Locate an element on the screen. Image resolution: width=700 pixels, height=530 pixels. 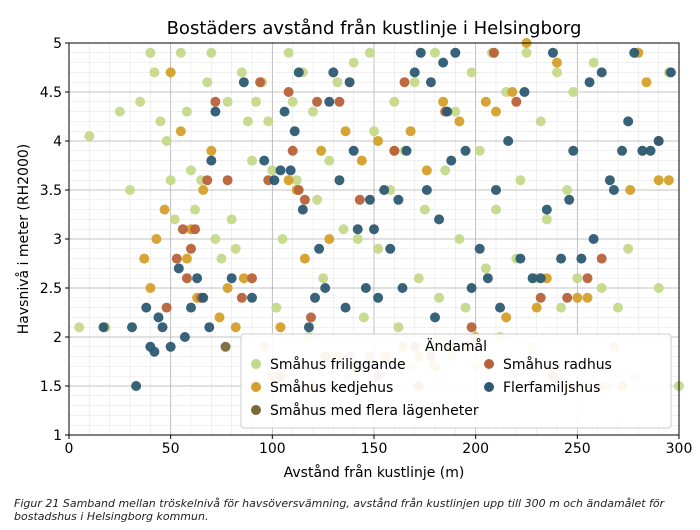
y-tick-label: 1 is located at coordinates (57, 436).